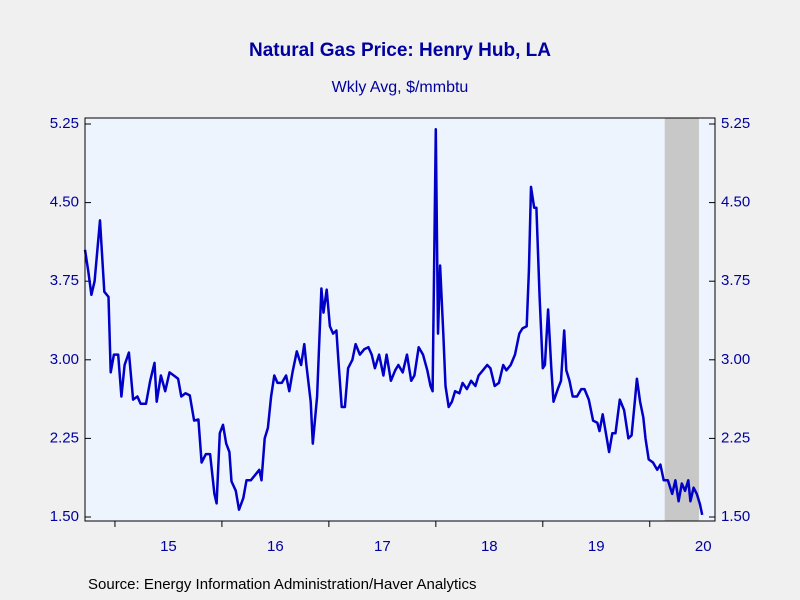 The height and width of the screenshot is (600, 800). What do you see at coordinates (400, 87) in the screenshot?
I see `chart-subtitle: Wkly Avg, $/mmbtu` at bounding box center [400, 87].